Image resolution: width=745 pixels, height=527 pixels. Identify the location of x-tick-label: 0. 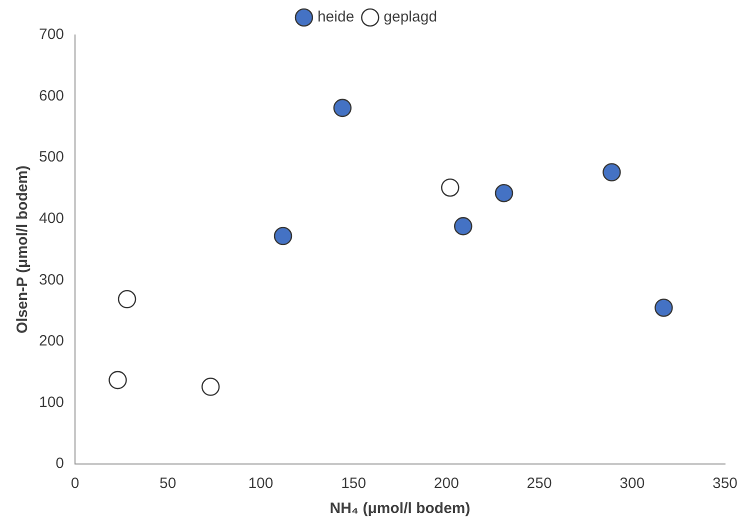
(75, 483).